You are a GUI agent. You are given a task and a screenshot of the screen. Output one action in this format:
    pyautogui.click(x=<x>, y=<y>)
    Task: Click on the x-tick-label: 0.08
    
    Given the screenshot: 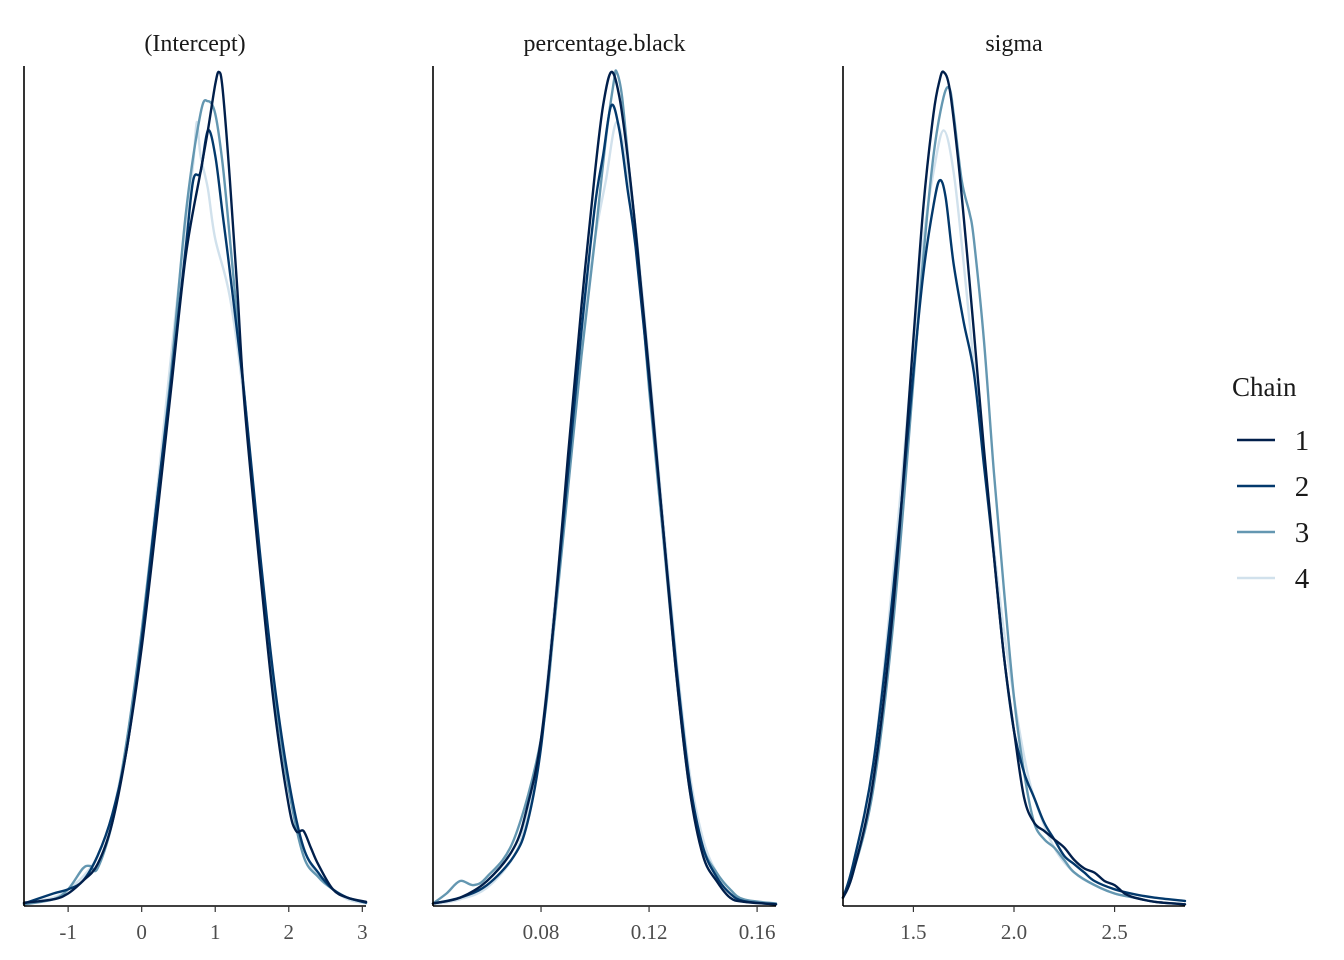 What is the action you would take?
    pyautogui.click(x=541, y=932)
    